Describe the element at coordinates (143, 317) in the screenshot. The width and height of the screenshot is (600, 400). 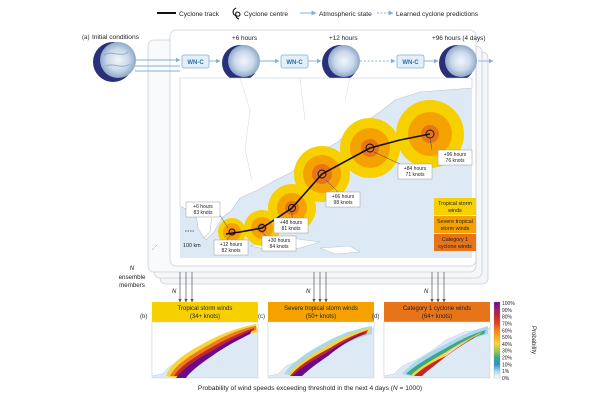
I see `svg-text: (b)` at that location.